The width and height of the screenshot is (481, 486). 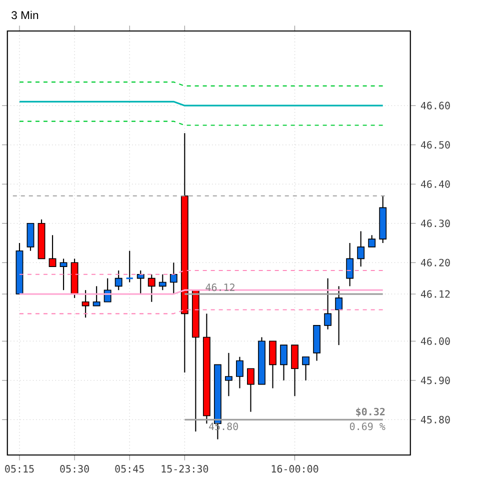 What do you see at coordinates (295, 469) in the screenshot?
I see `x-tick-label: 16-00:00` at bounding box center [295, 469].